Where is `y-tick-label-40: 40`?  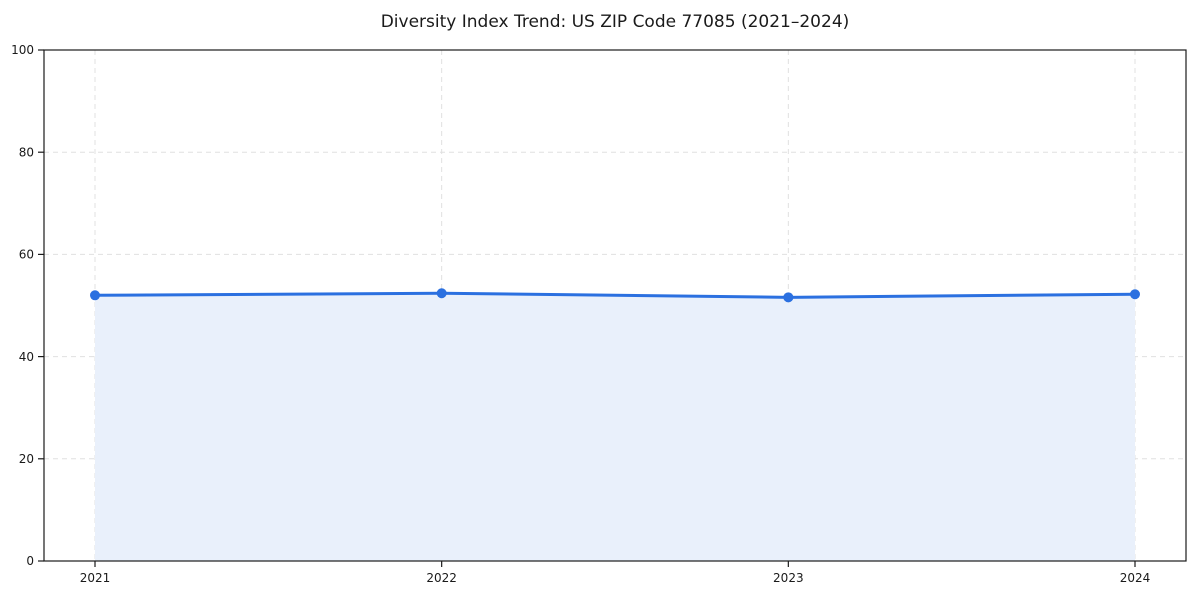 y-tick-label-40: 40 is located at coordinates (26, 357).